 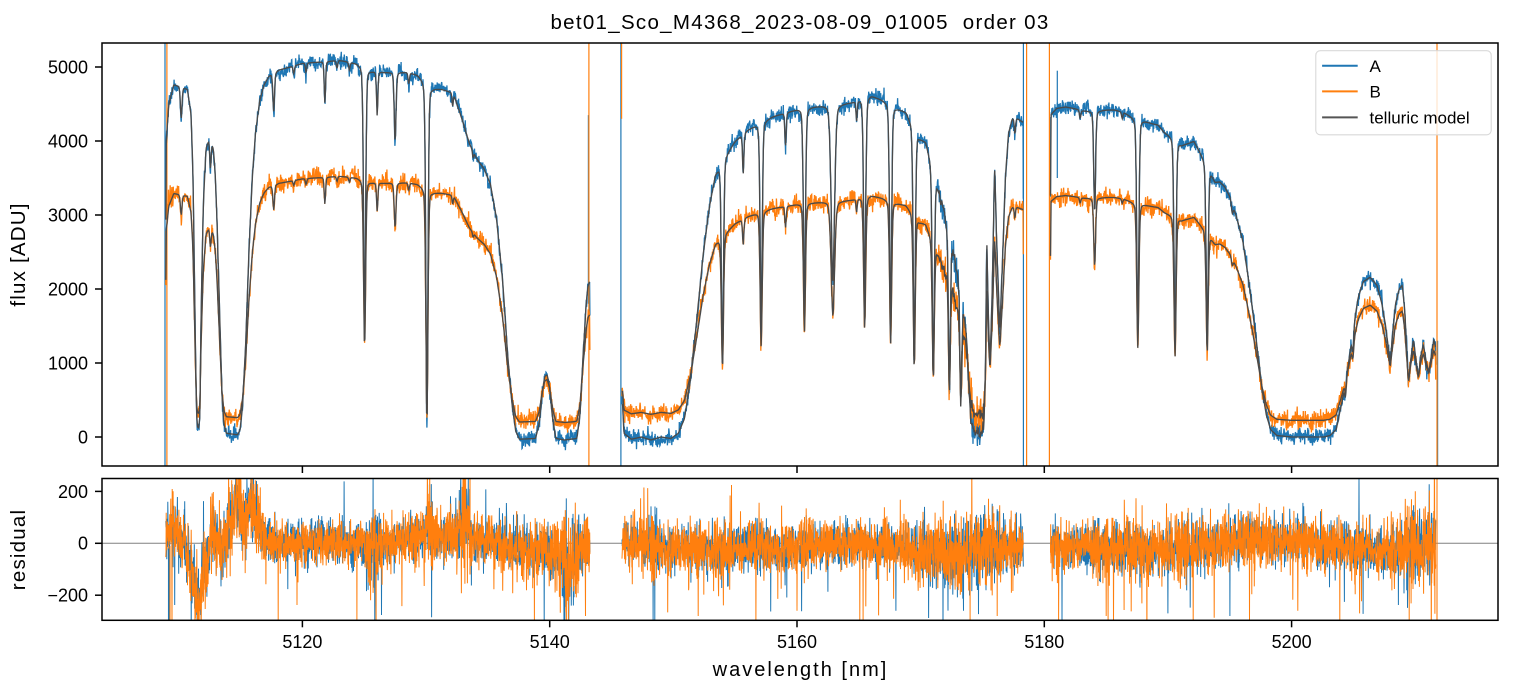 What do you see at coordinates (1420, 117) in the screenshot?
I see `svg-text: telluric model` at bounding box center [1420, 117].